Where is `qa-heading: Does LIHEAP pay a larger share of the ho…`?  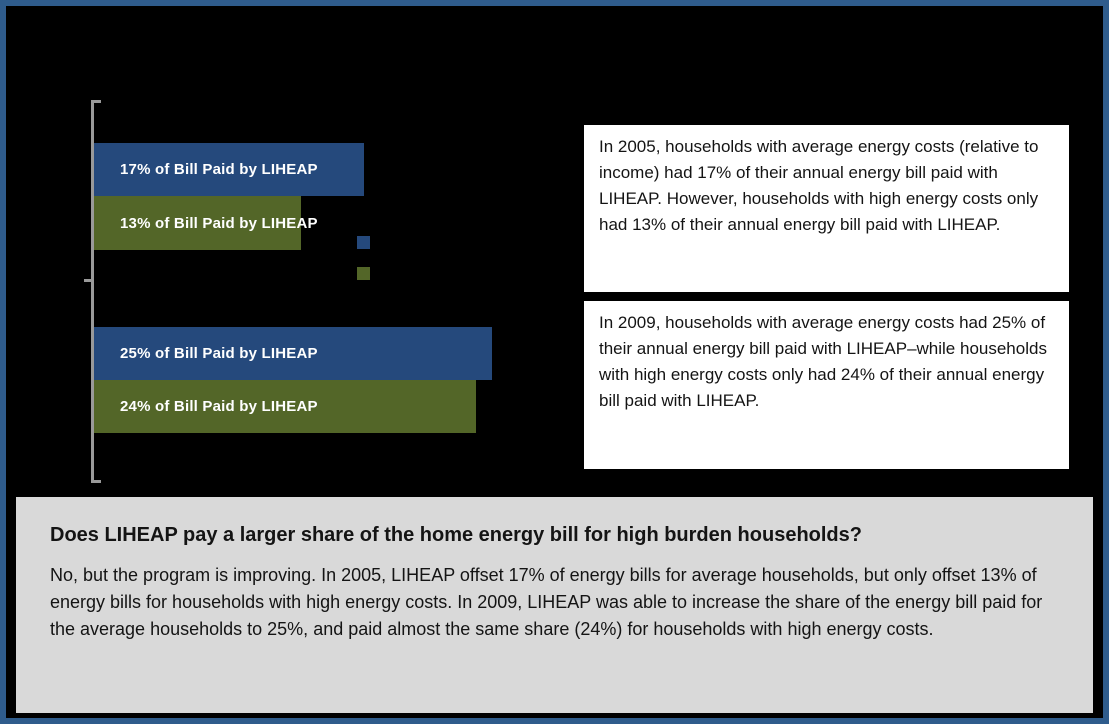
qa-heading: Does LIHEAP pay a larger share of the ho… is located at coordinates (456, 535).